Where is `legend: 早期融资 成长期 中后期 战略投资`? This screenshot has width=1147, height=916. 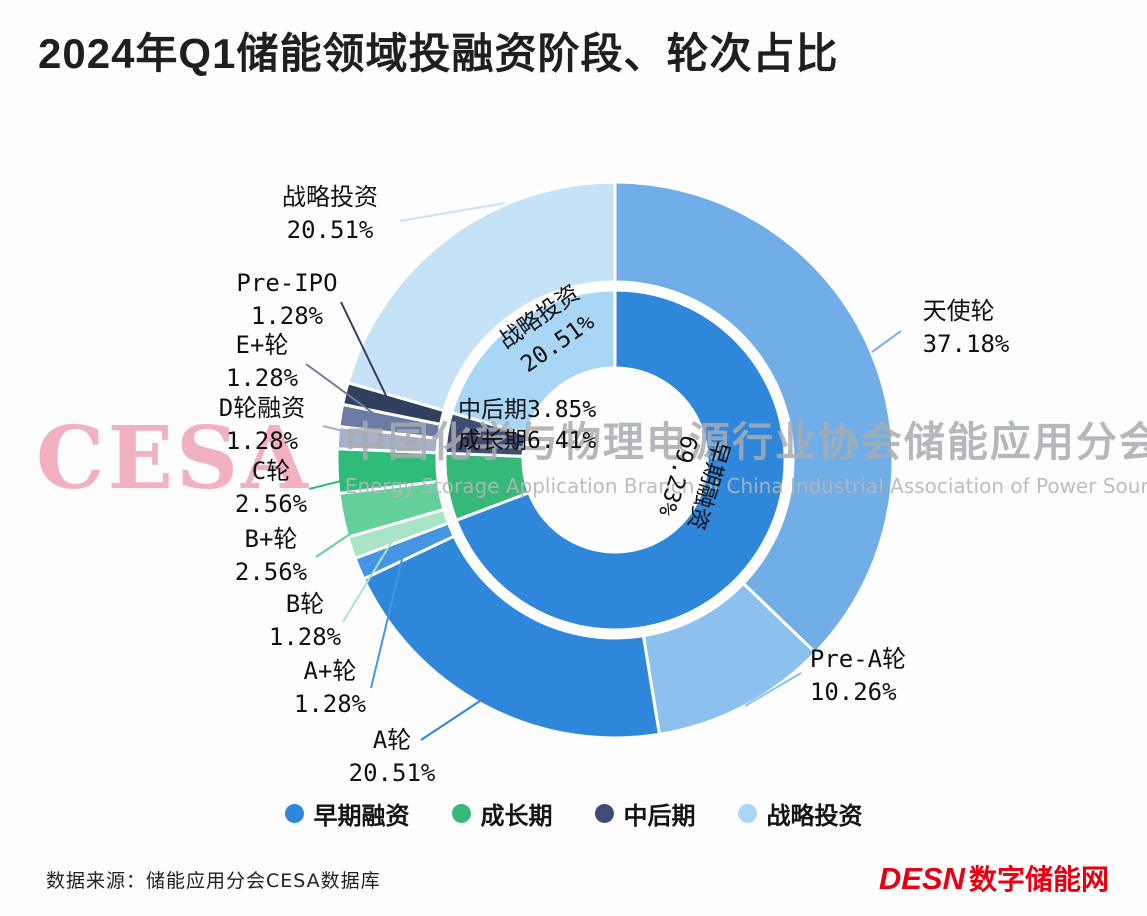
legend: 早期融资 成长期 中后期 战略投资 is located at coordinates (573, 813).